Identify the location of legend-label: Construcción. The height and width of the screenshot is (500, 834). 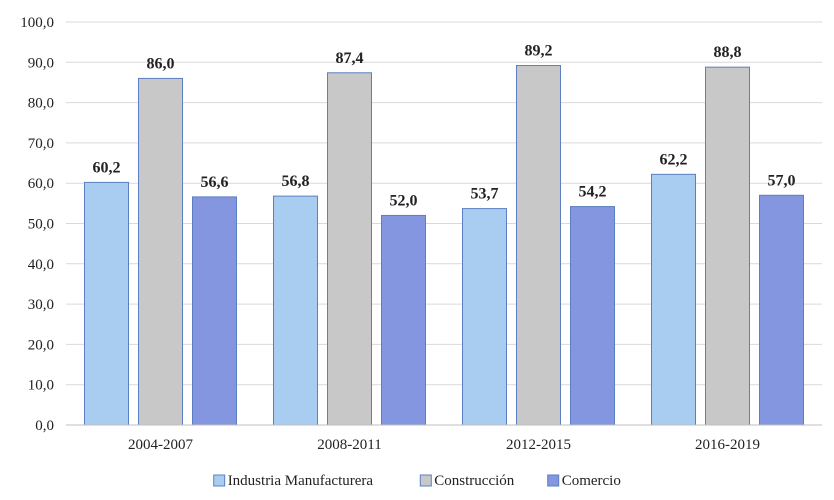
(474, 481).